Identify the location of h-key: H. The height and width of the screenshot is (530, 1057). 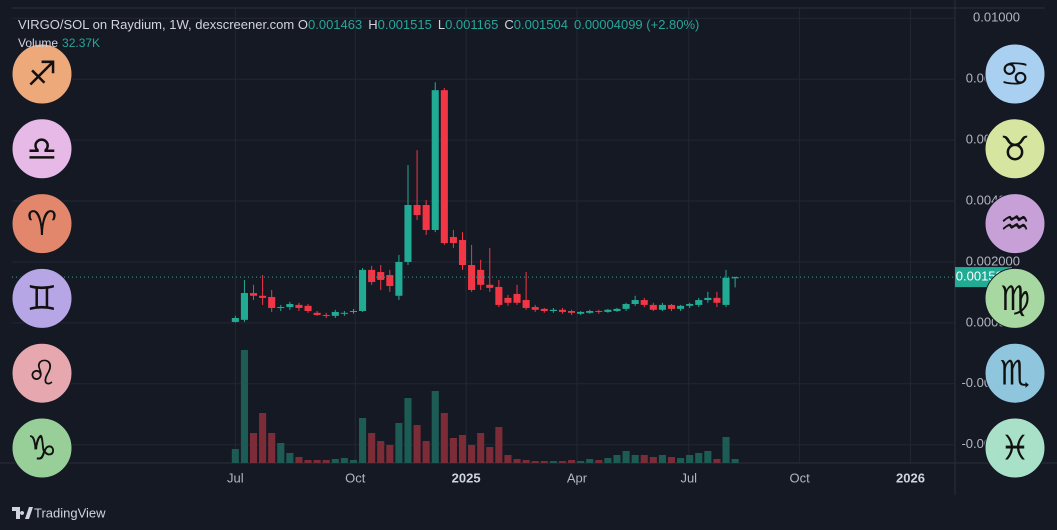
(373, 24).